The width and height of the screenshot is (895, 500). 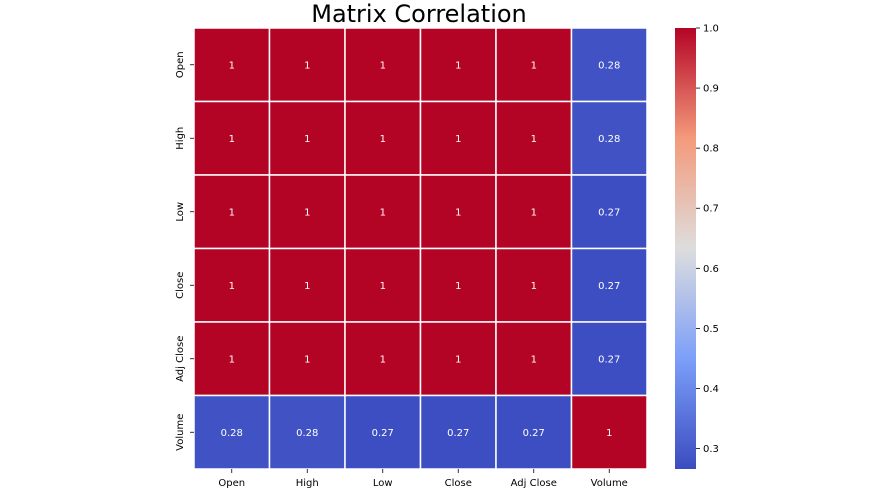 I want to click on x-tick-label: Open, so click(x=231, y=483).